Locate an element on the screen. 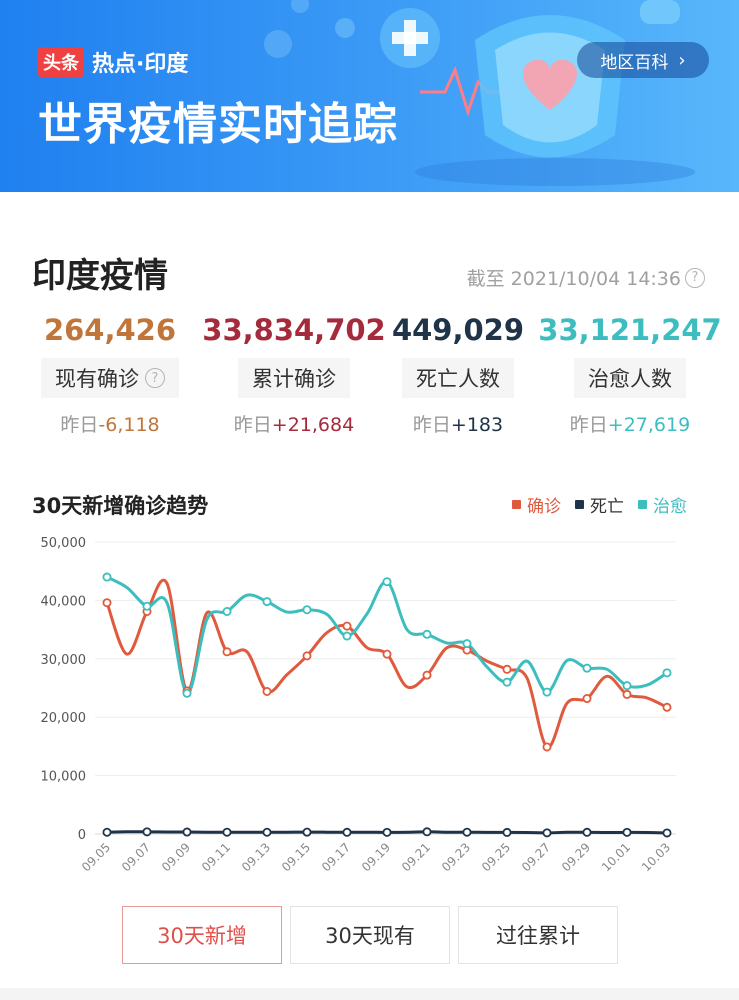 Image resolution: width=739 pixels, height=1000 pixels. tab-new-30d: 30天新增 is located at coordinates (202, 935).